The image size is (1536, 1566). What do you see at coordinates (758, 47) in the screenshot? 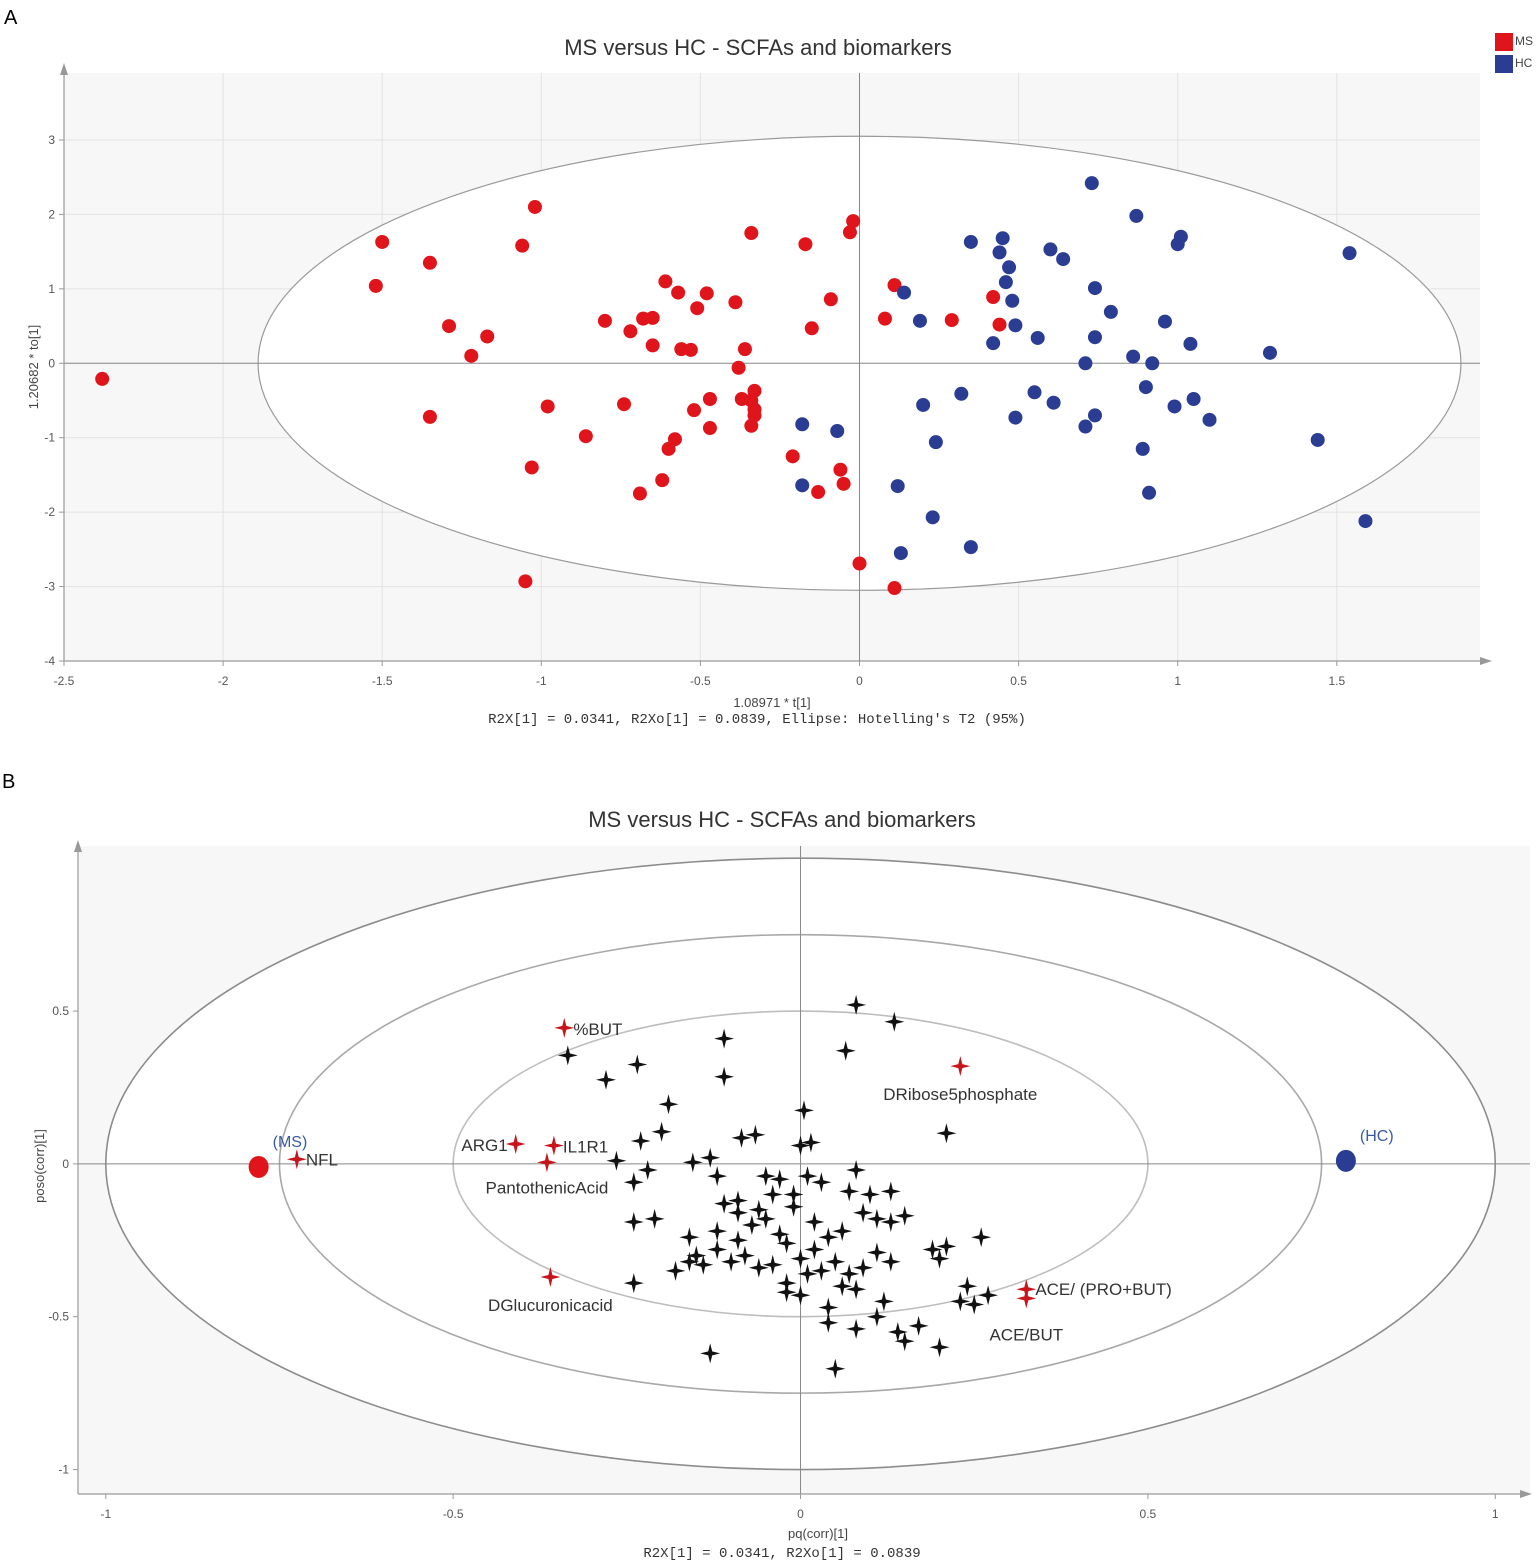
I see `panel-a-title: MS versus HC - SCFAs and biomarkers` at bounding box center [758, 47].